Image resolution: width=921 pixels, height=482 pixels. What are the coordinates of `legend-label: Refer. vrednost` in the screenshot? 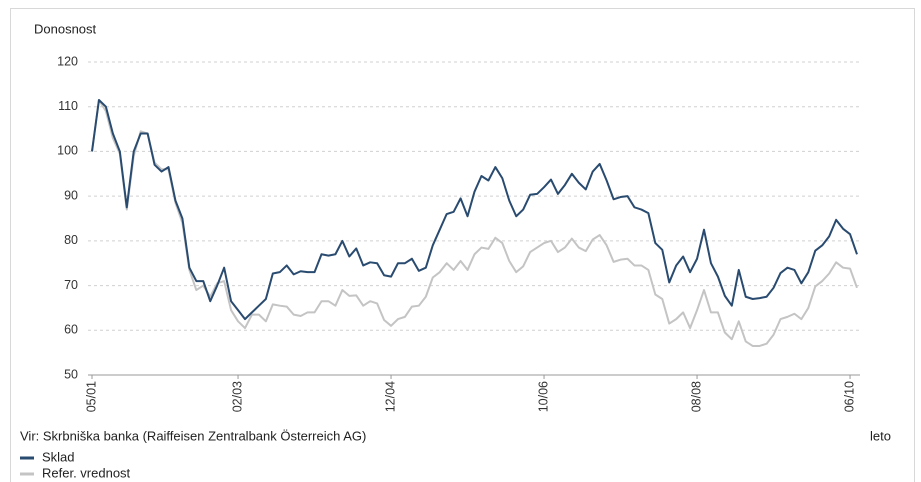 It's located at (86, 472).